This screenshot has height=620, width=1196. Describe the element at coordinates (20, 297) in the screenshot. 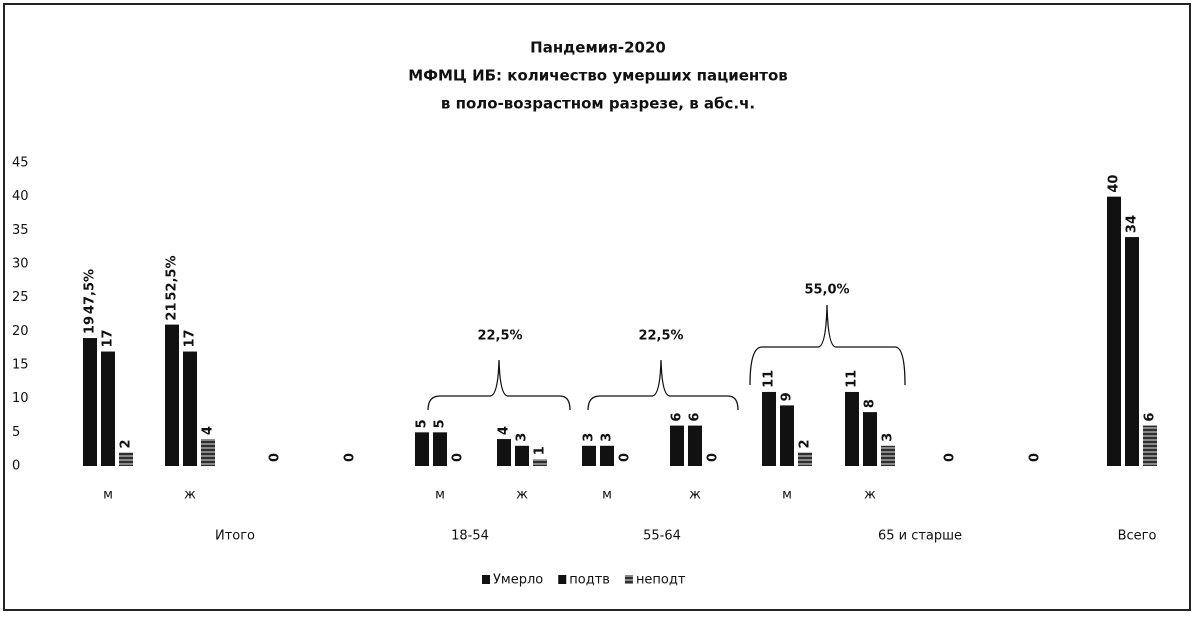

I see `y-tick-label: 25` at that location.